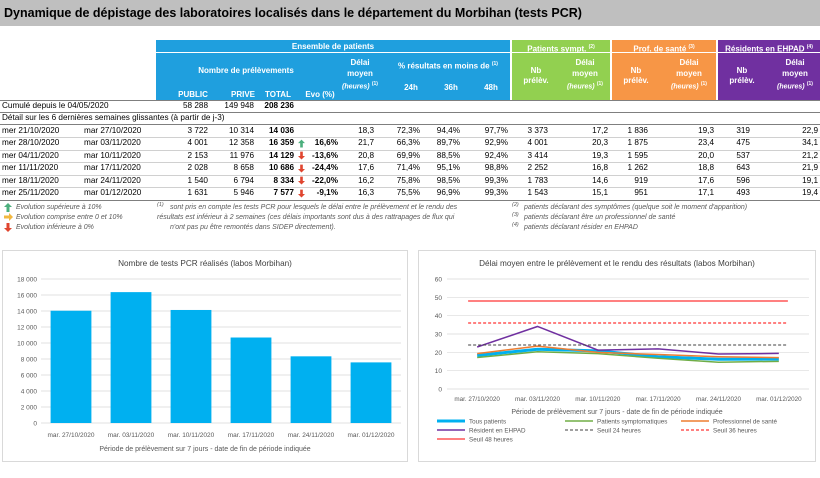 This screenshot has height=478, width=820. Describe the element at coordinates (491, 439) in the screenshot. I see `legend-label: Seuil 48 heures` at that location.